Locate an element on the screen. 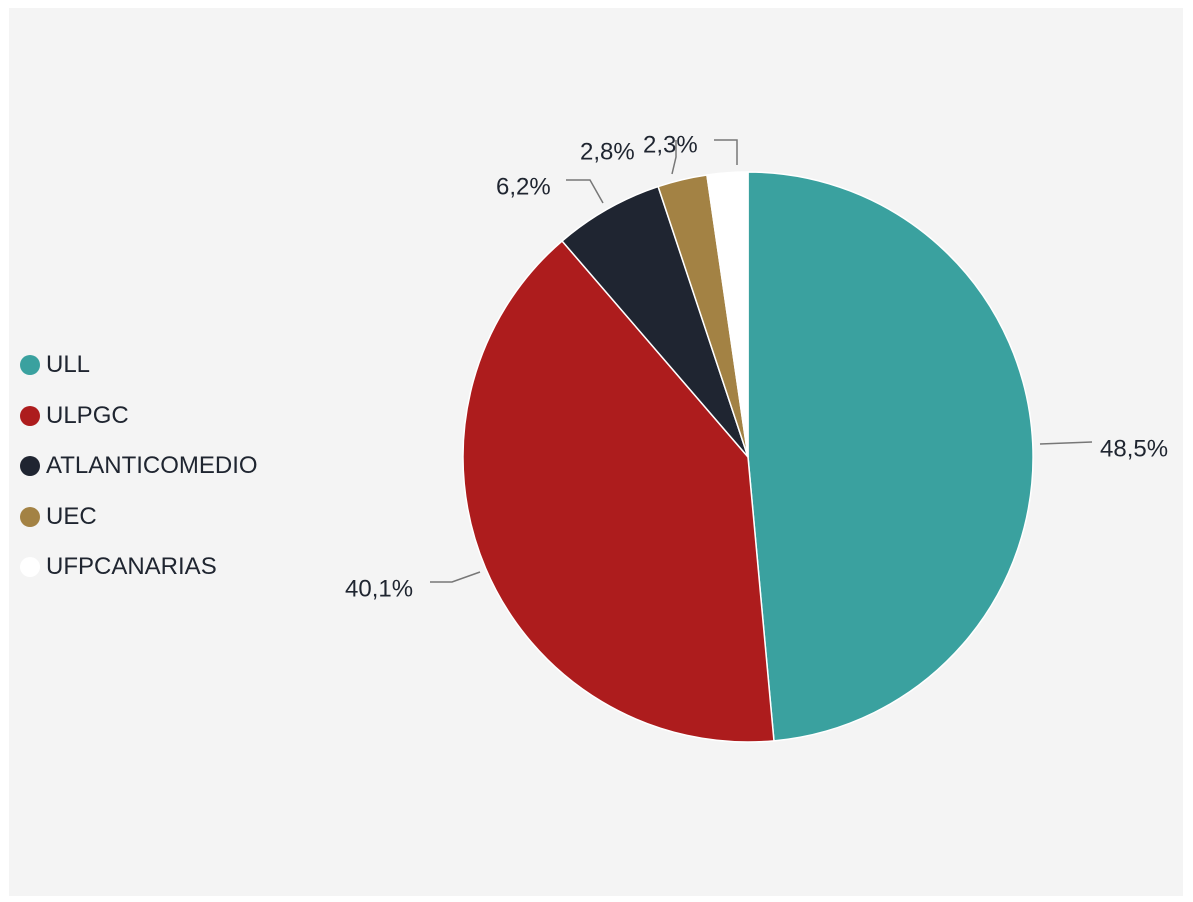 The width and height of the screenshot is (1193, 902). pie-slice-ufpcanarias is located at coordinates (727, 314).